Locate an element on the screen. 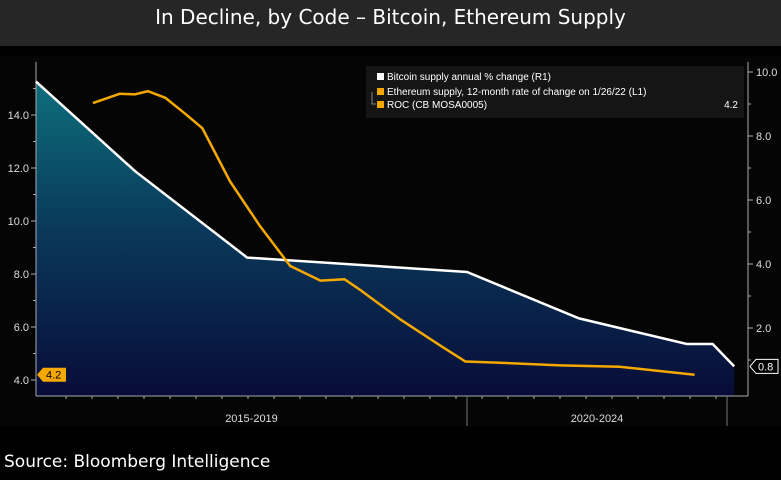  legend-box is located at coordinates (555, 92).